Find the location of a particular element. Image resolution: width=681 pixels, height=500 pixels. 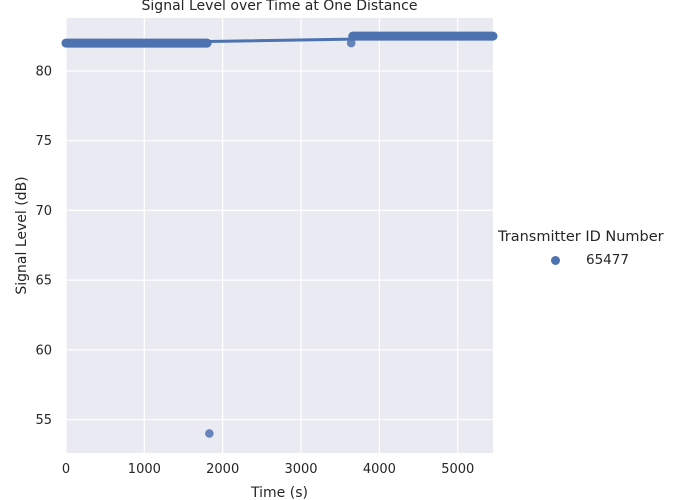

y-tick-labels: 55 60 65 70 75 80 is located at coordinates (43, 246).